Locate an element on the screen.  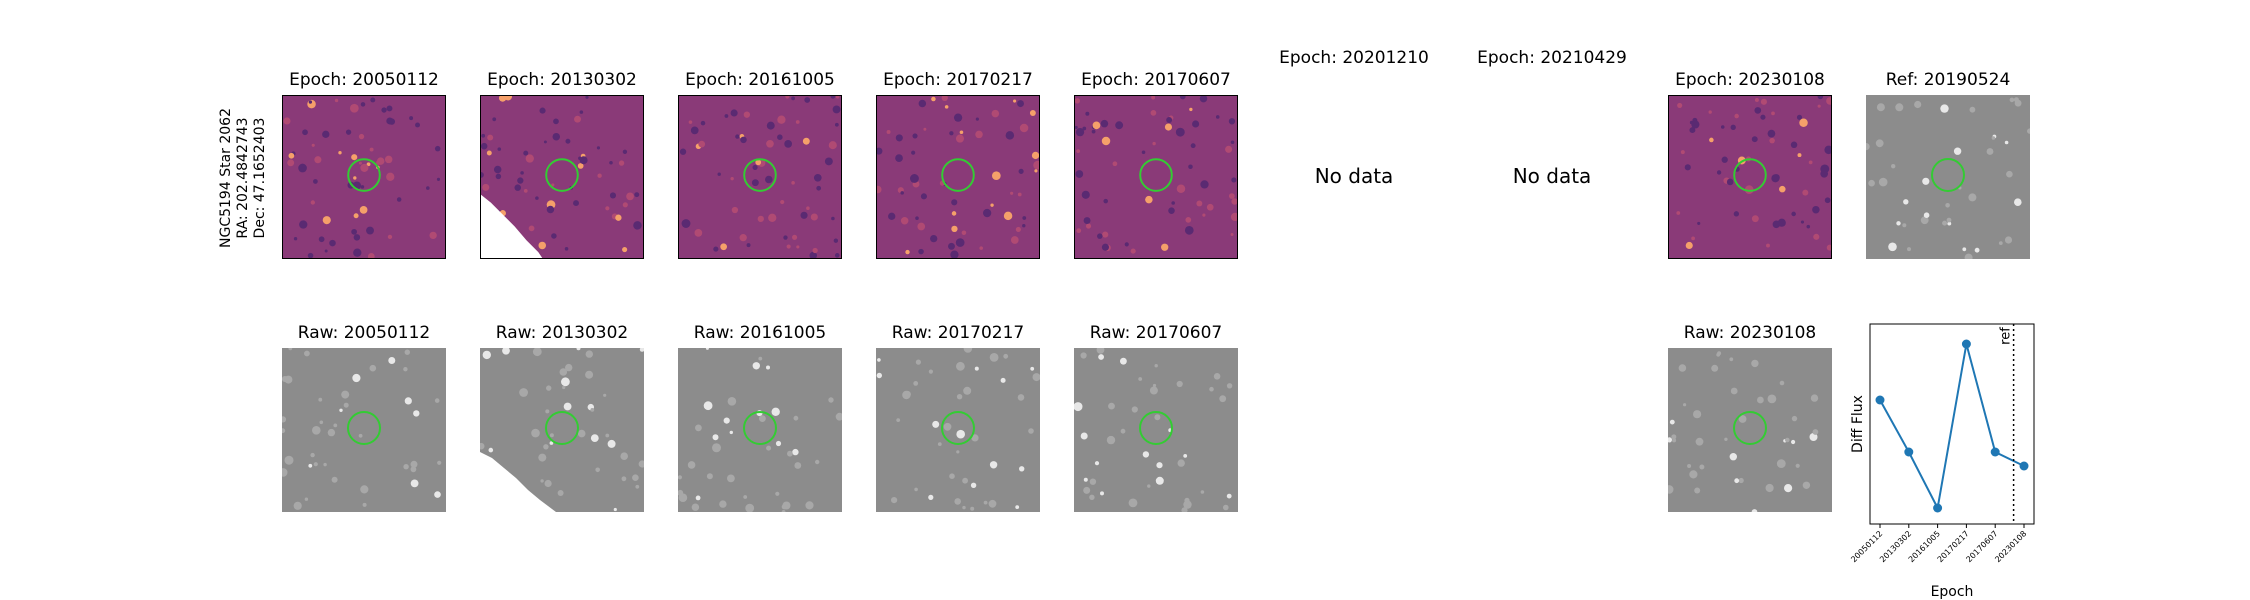
target-circle is located at coordinates (958, 175).